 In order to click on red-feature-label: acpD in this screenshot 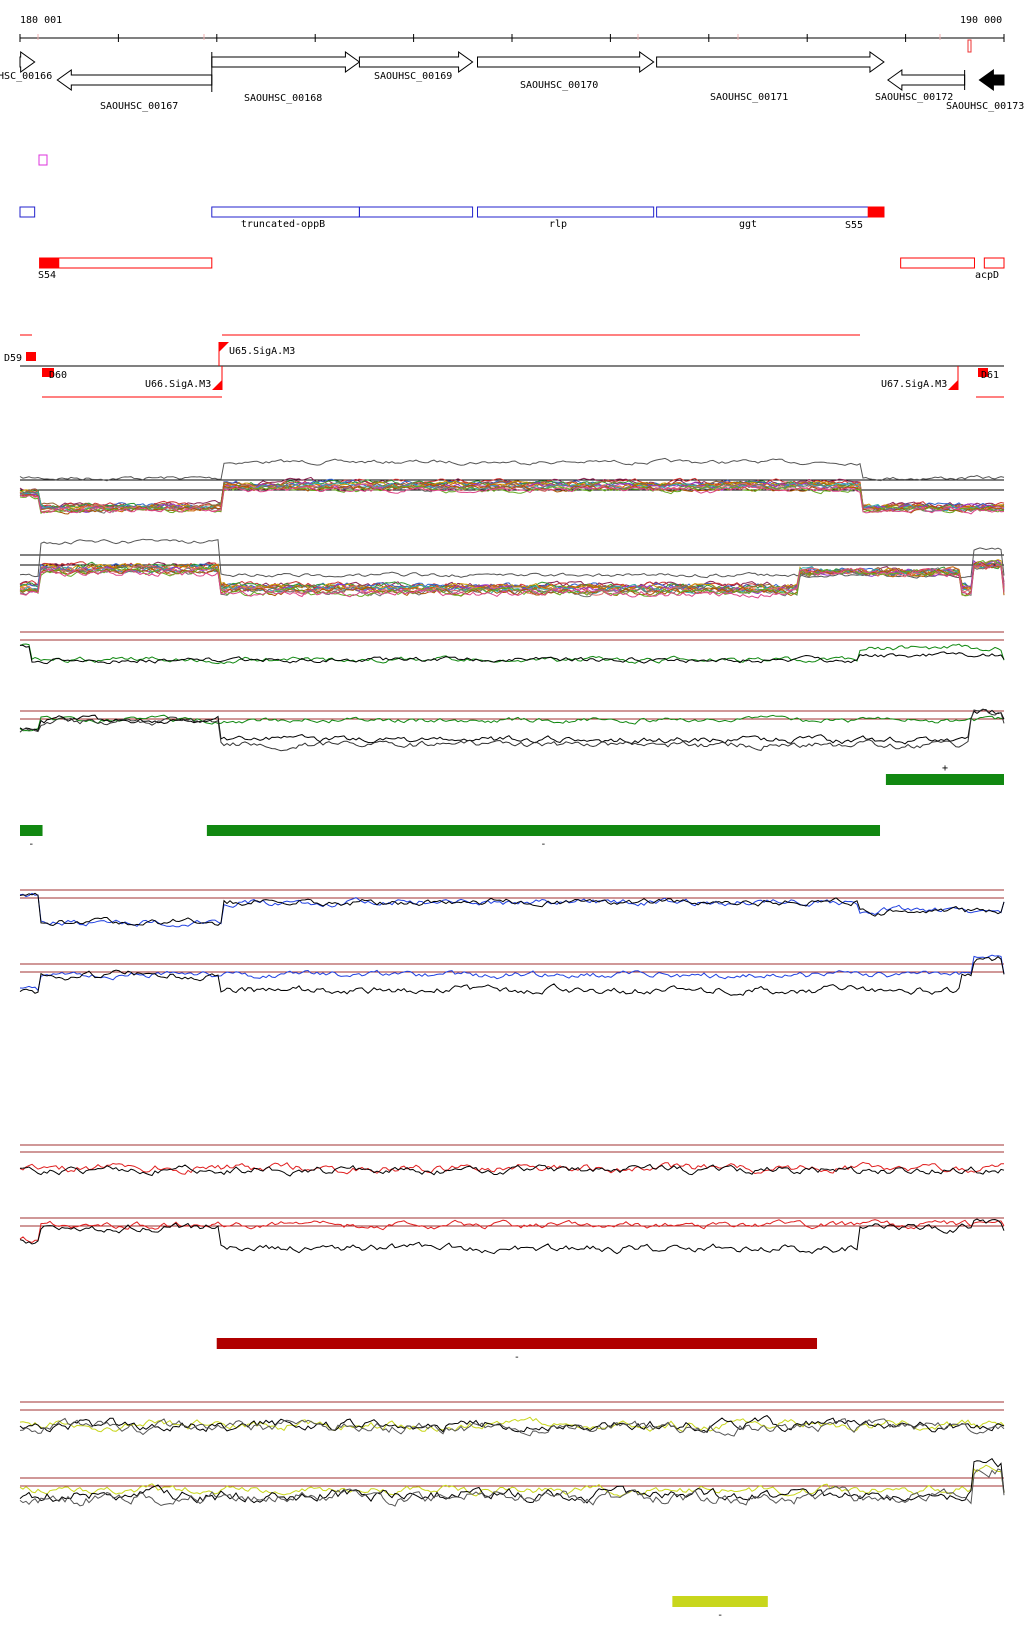, I will do `click(987, 275)`.